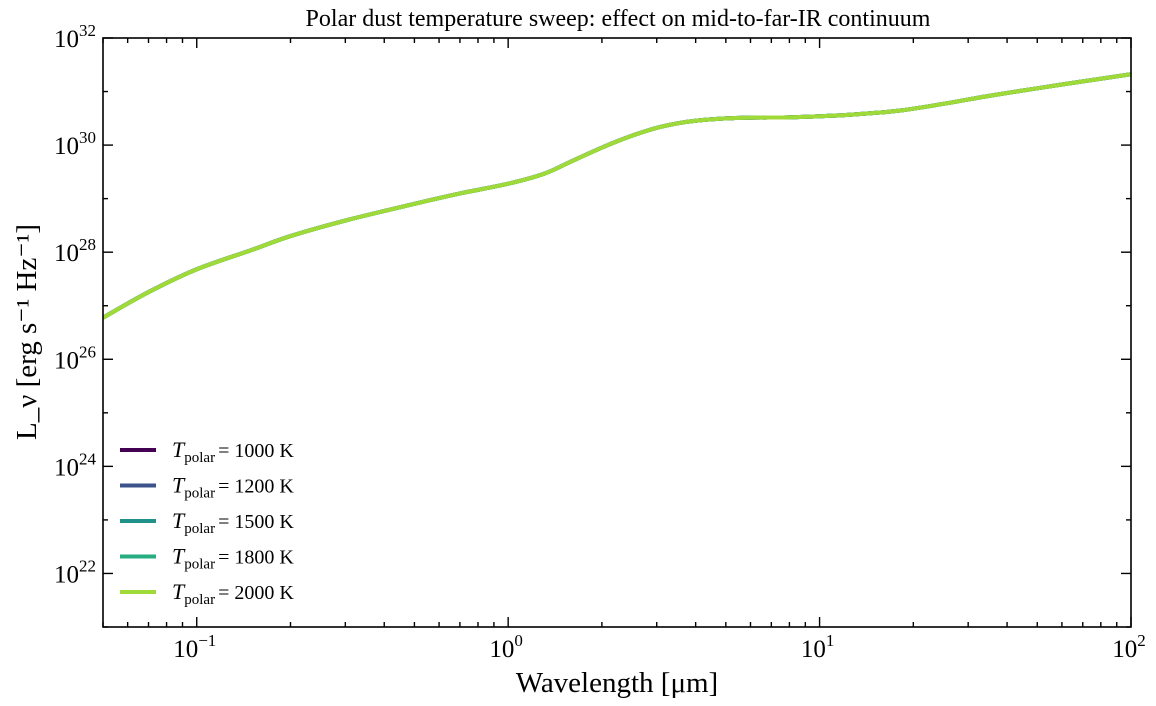  Describe the element at coordinates (75, 144) in the screenshot. I see `y-tick-label: 1030` at that location.